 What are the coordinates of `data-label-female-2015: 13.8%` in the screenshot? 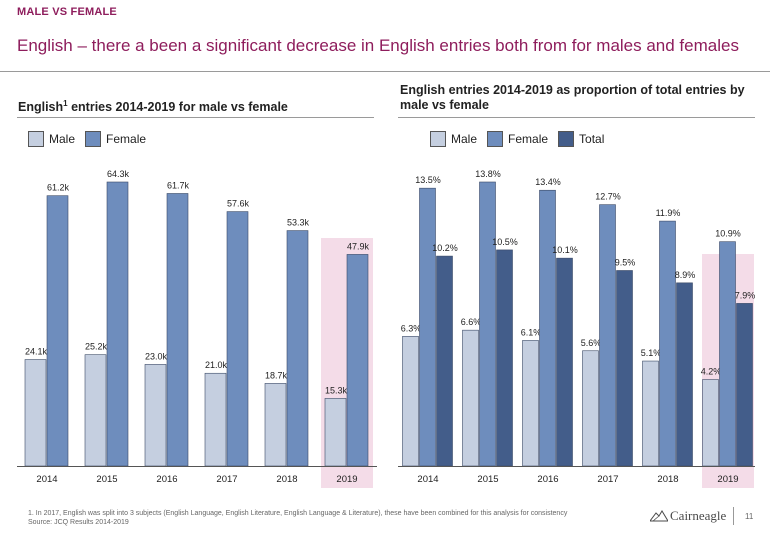 It's located at (488, 174).